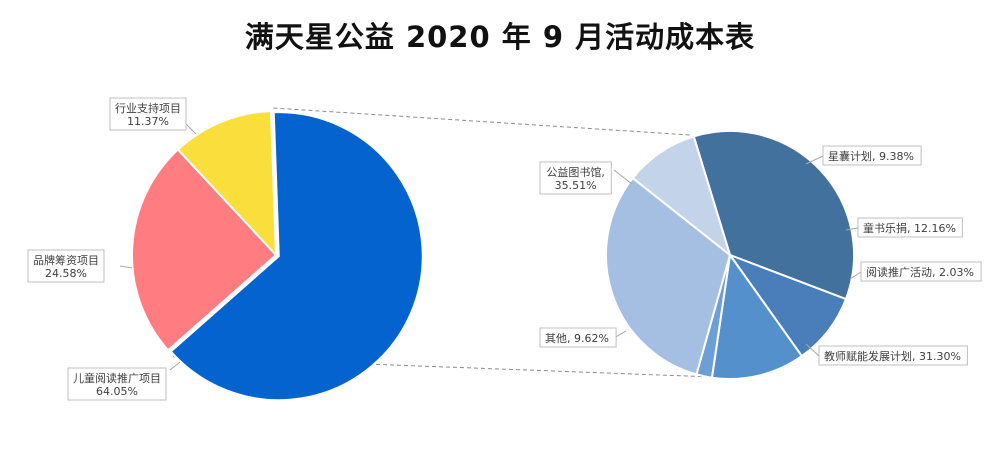  What do you see at coordinates (117, 378) in the screenshot?
I see `main-pie-label-text-0-0: 儿童阅读推广项目` at bounding box center [117, 378].